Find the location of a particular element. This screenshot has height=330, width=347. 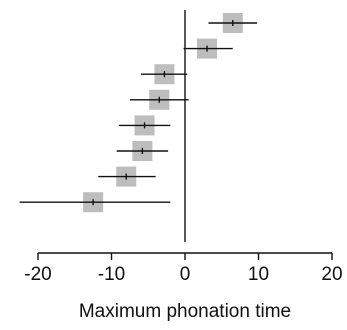

x-tick-label: -10 is located at coordinates (111, 274).